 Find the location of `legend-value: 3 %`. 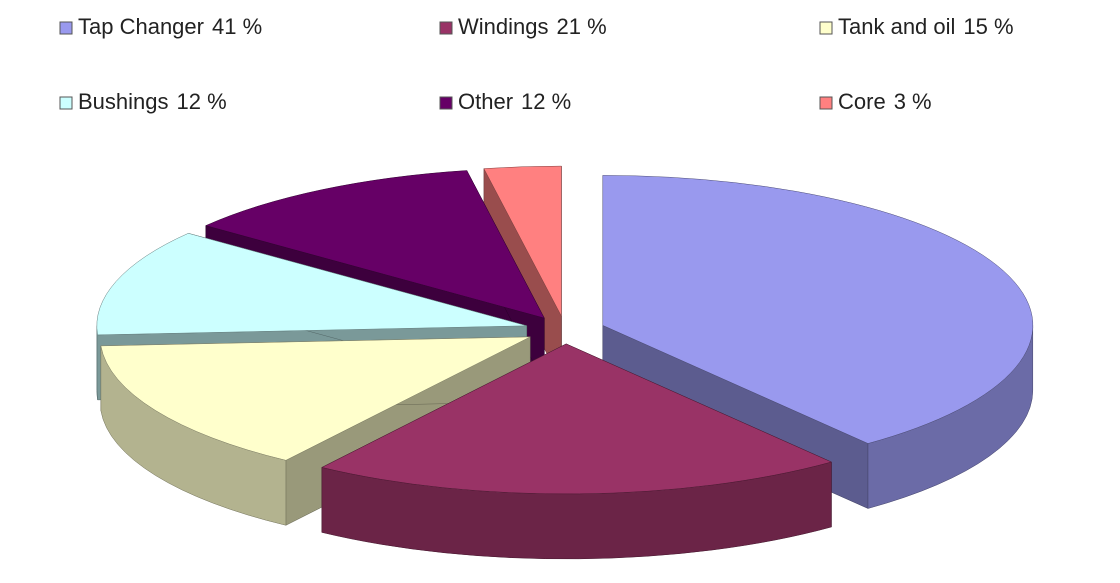

legend-value: 3 % is located at coordinates (913, 101).